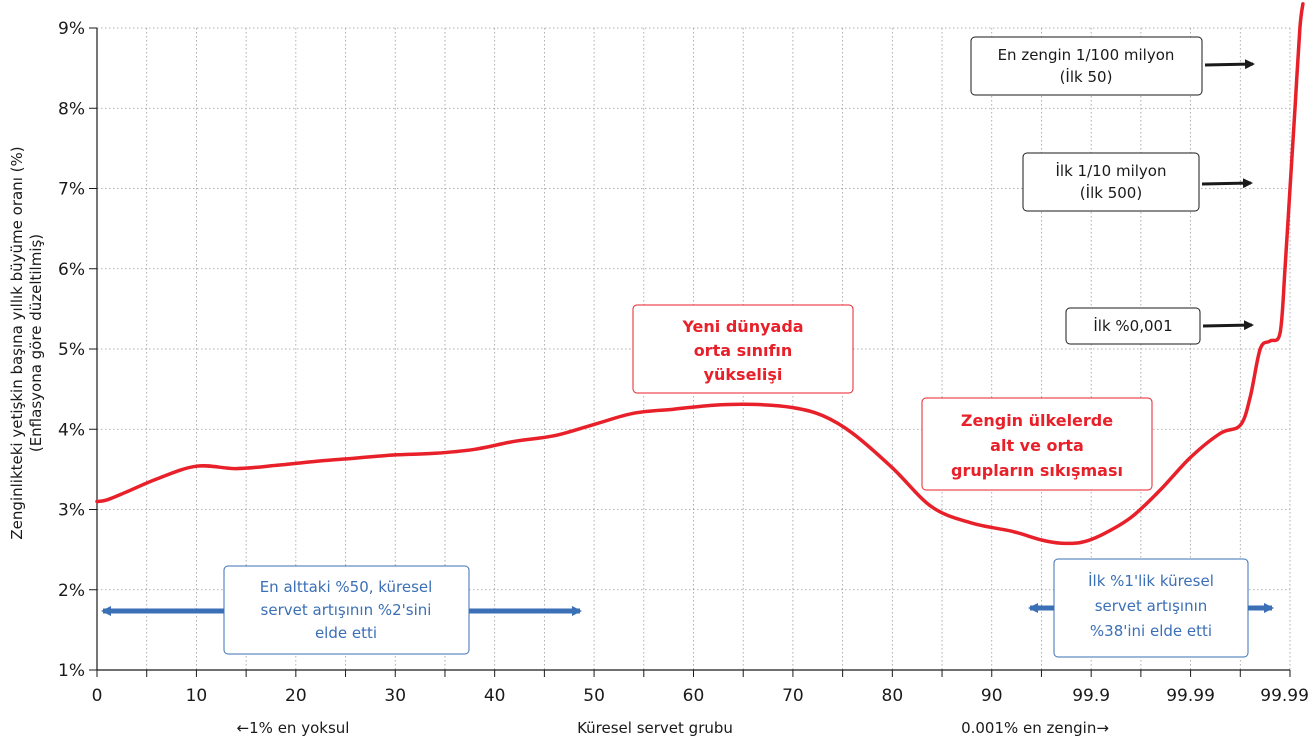 The image size is (1309, 742). What do you see at coordinates (1086, 76) in the screenshot?
I see `svg-text: (İlk 50)` at bounding box center [1086, 76].